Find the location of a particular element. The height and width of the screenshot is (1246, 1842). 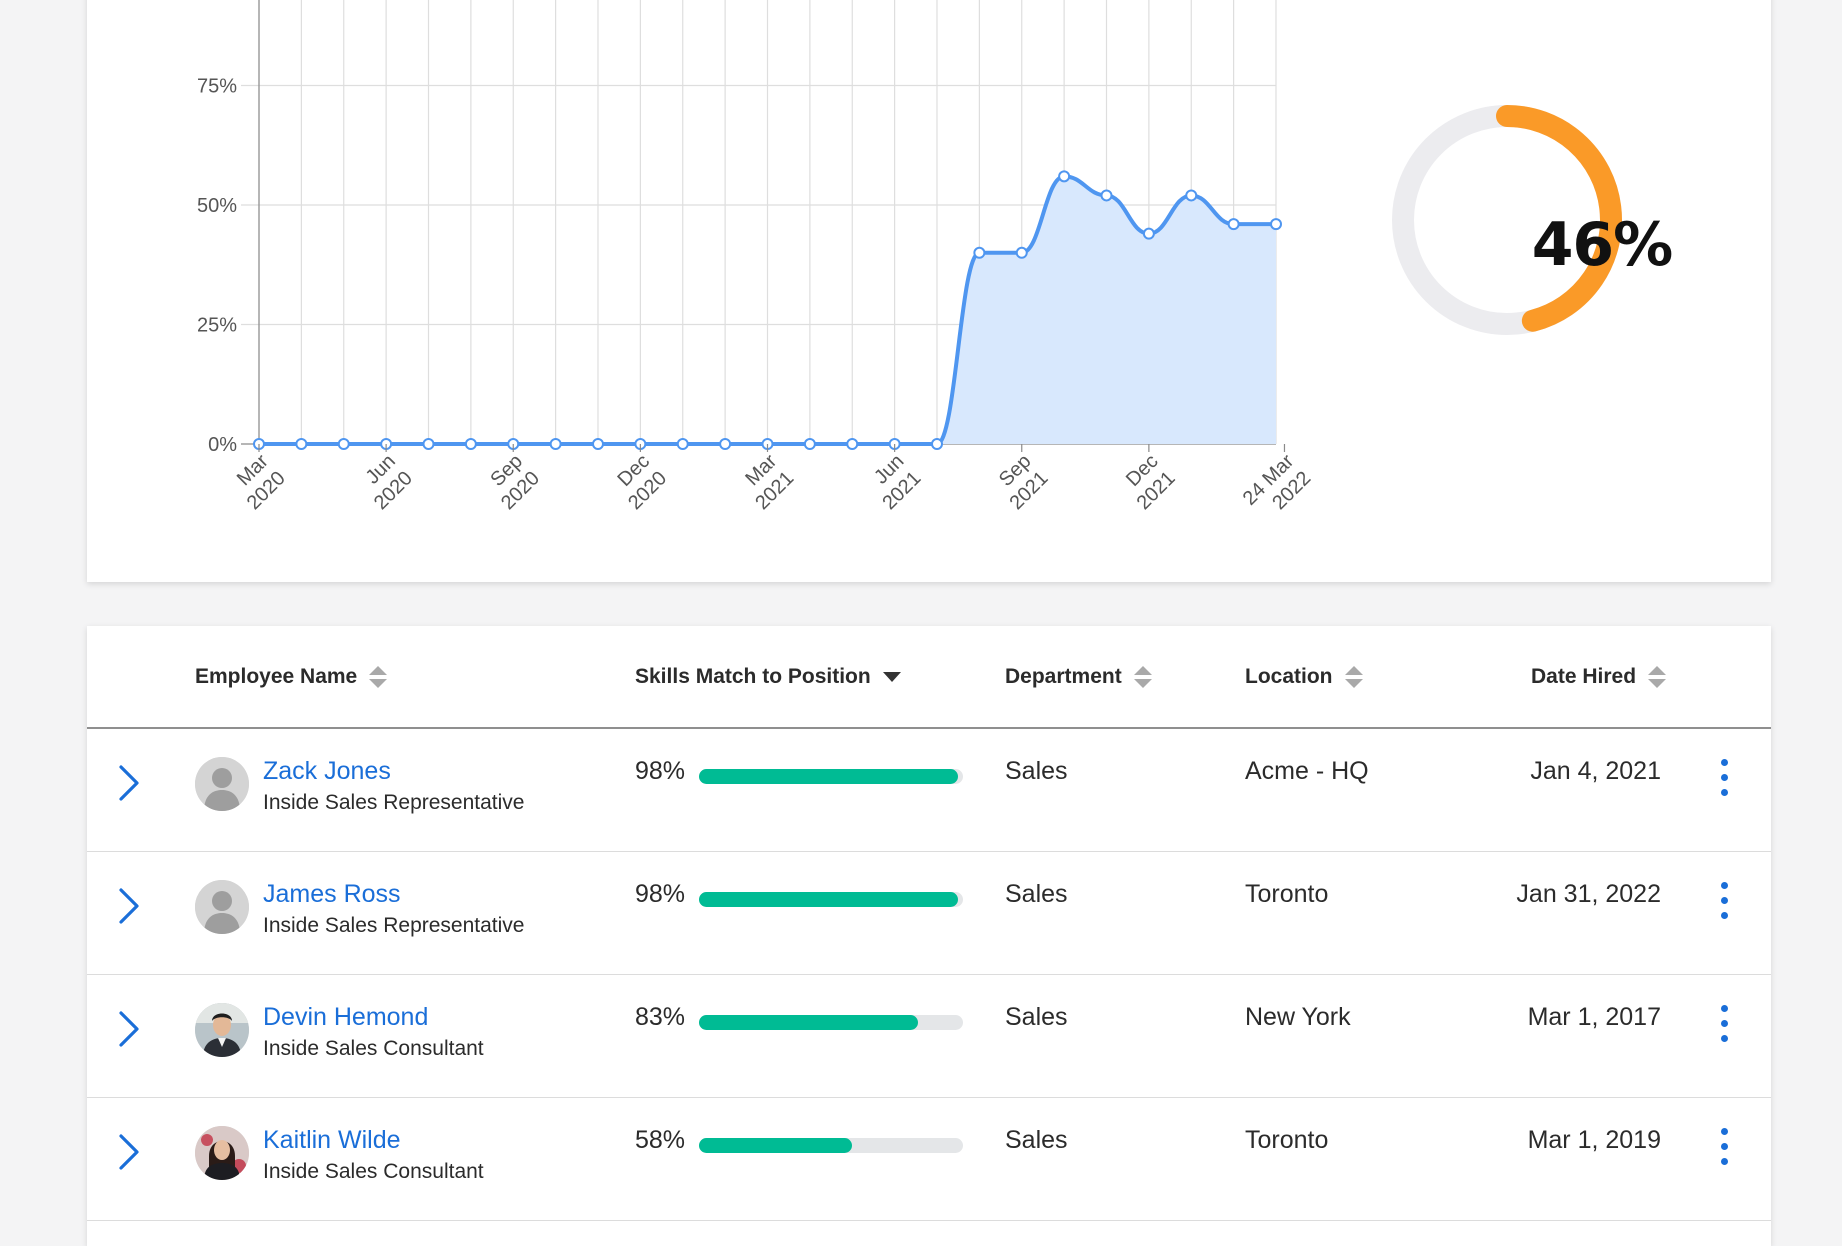

donut-value-arc is located at coordinates (1559, 218).